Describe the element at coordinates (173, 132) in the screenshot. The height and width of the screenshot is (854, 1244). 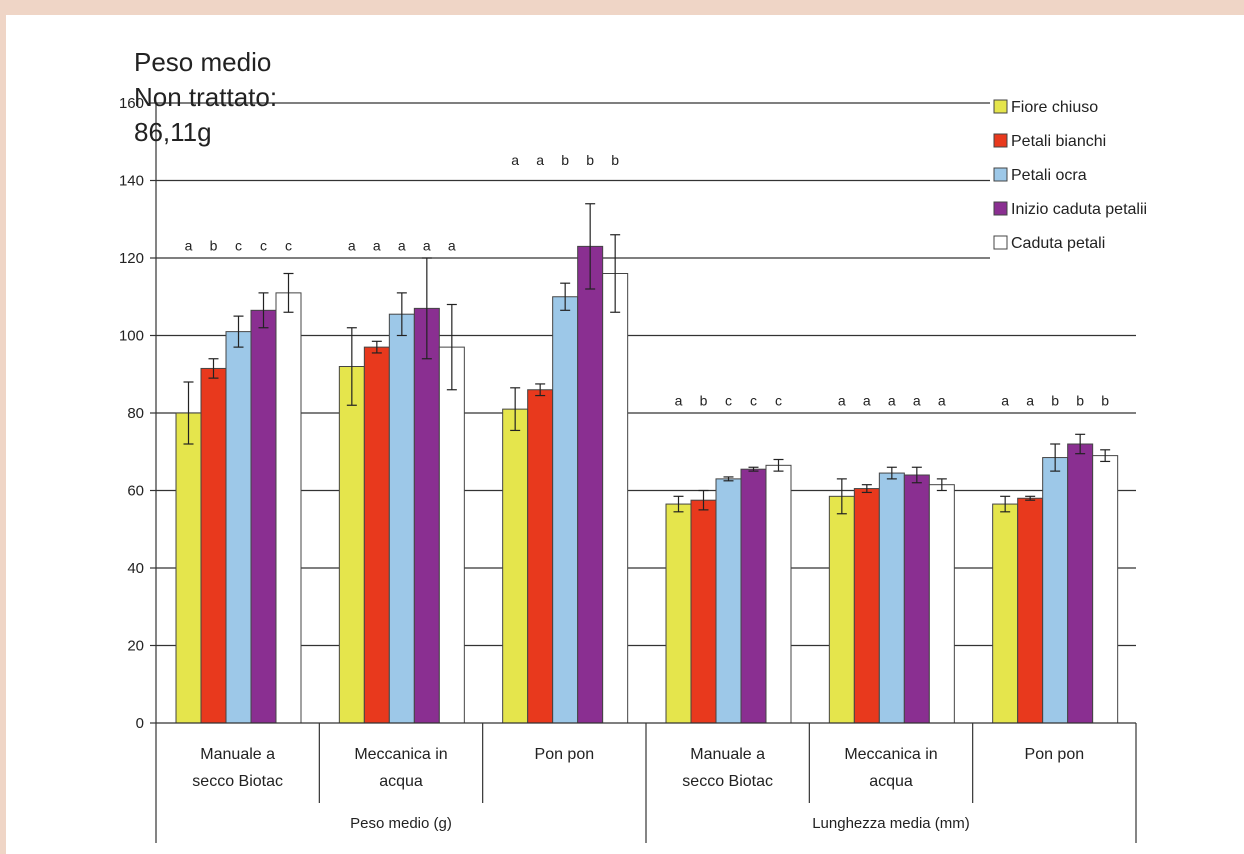
I see `annotation-line: 86,11g` at that location.